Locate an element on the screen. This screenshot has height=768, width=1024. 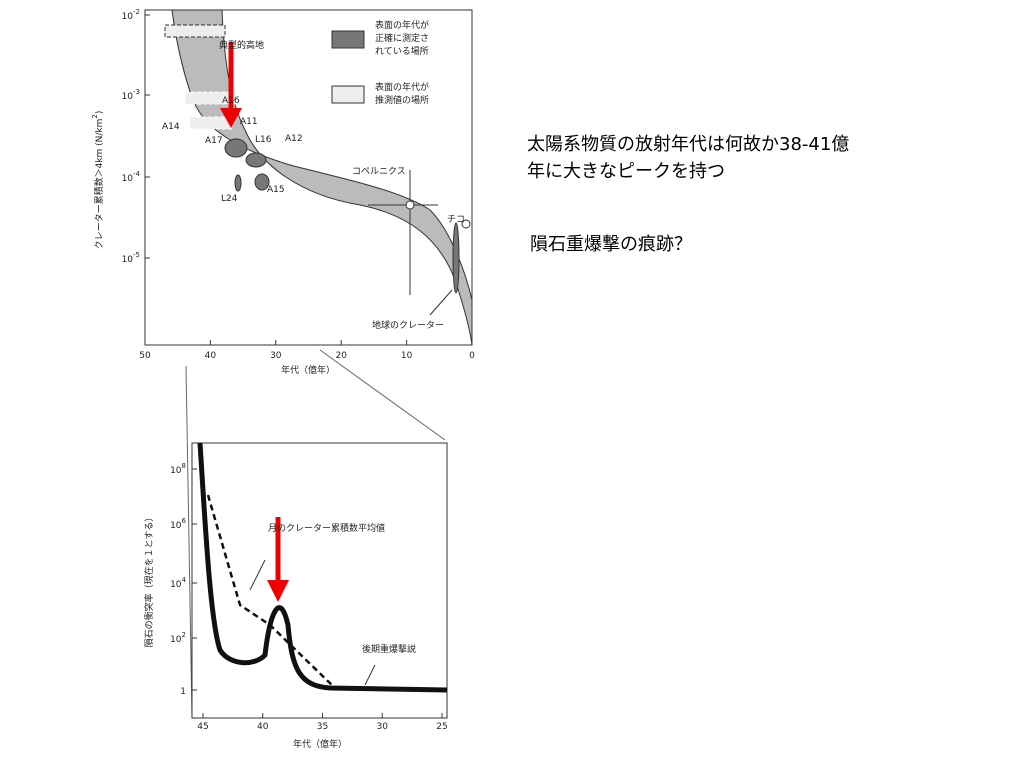
legend-text: 推測値の場所 is located at coordinates (402, 100).